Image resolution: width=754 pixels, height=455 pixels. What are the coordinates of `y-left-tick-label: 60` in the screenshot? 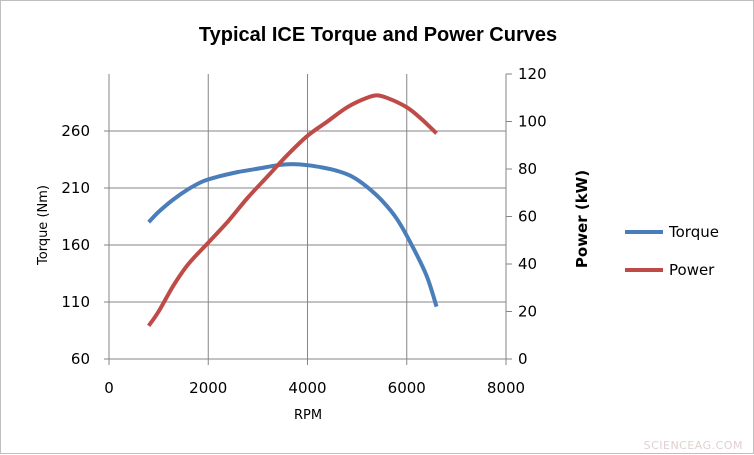 It's located at (80, 359).